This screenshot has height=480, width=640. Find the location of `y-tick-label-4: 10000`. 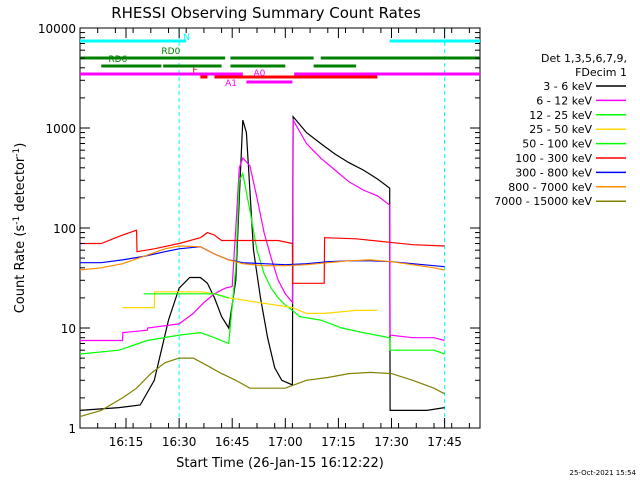

y-tick-label-4: 10000 is located at coordinates (57, 29).